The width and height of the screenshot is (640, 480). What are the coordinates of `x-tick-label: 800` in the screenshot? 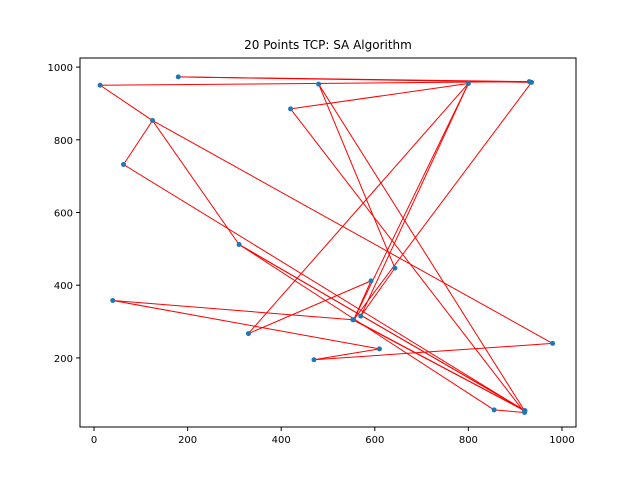 It's located at (468, 440).